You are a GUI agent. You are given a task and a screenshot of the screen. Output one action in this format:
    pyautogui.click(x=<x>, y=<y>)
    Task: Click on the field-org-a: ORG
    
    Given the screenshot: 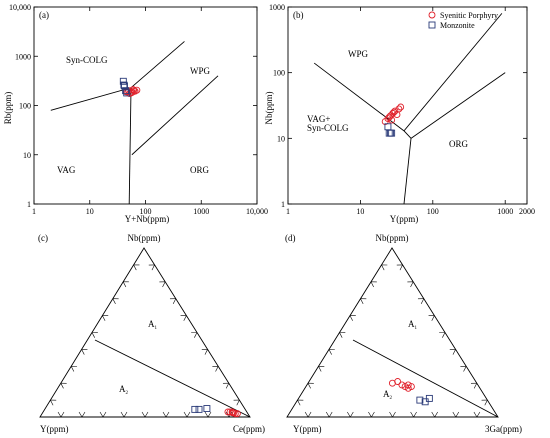 What is the action you would take?
    pyautogui.click(x=200, y=170)
    